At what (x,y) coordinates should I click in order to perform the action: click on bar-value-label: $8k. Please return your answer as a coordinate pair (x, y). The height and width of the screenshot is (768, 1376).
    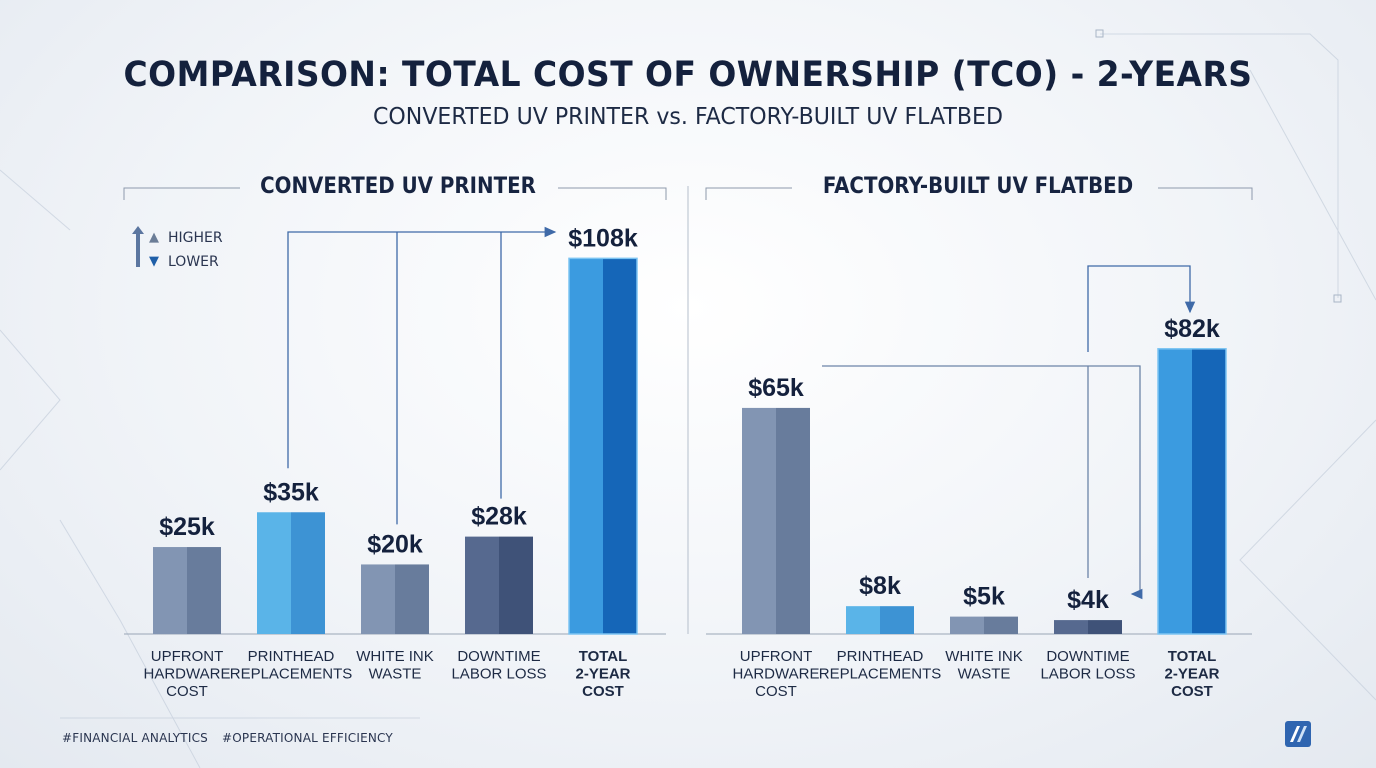
    Looking at the image, I should click on (880, 586).